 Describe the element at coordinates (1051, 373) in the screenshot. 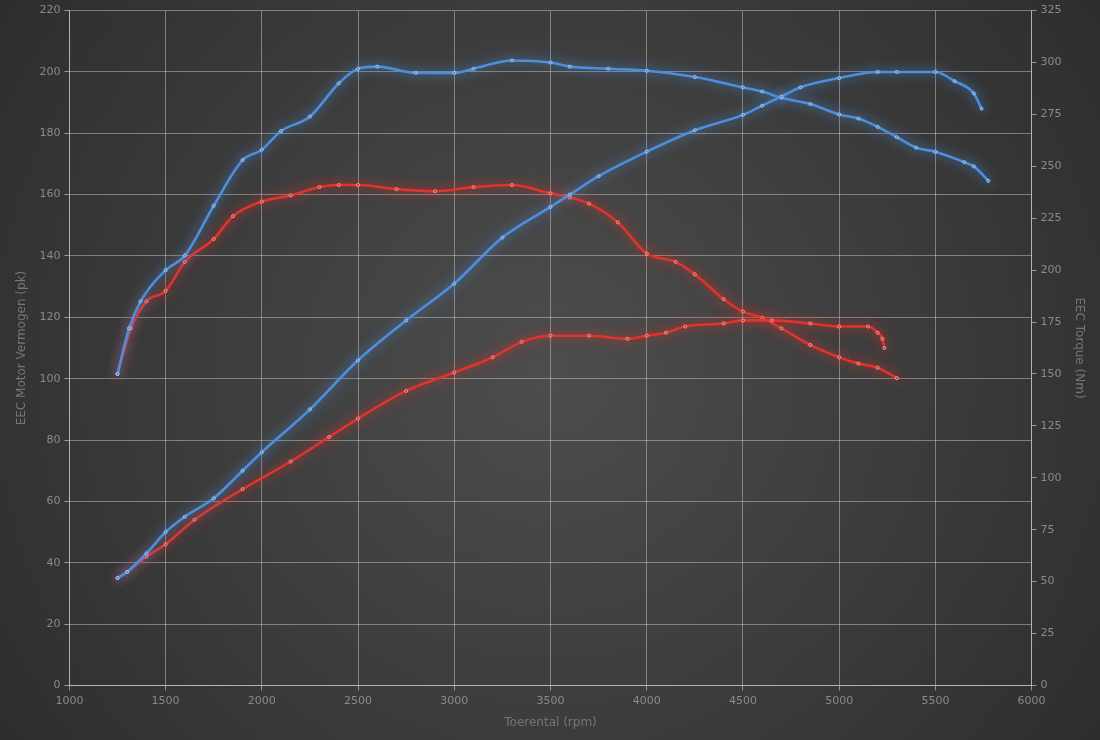

I see `y2-tick-label: 150` at that location.